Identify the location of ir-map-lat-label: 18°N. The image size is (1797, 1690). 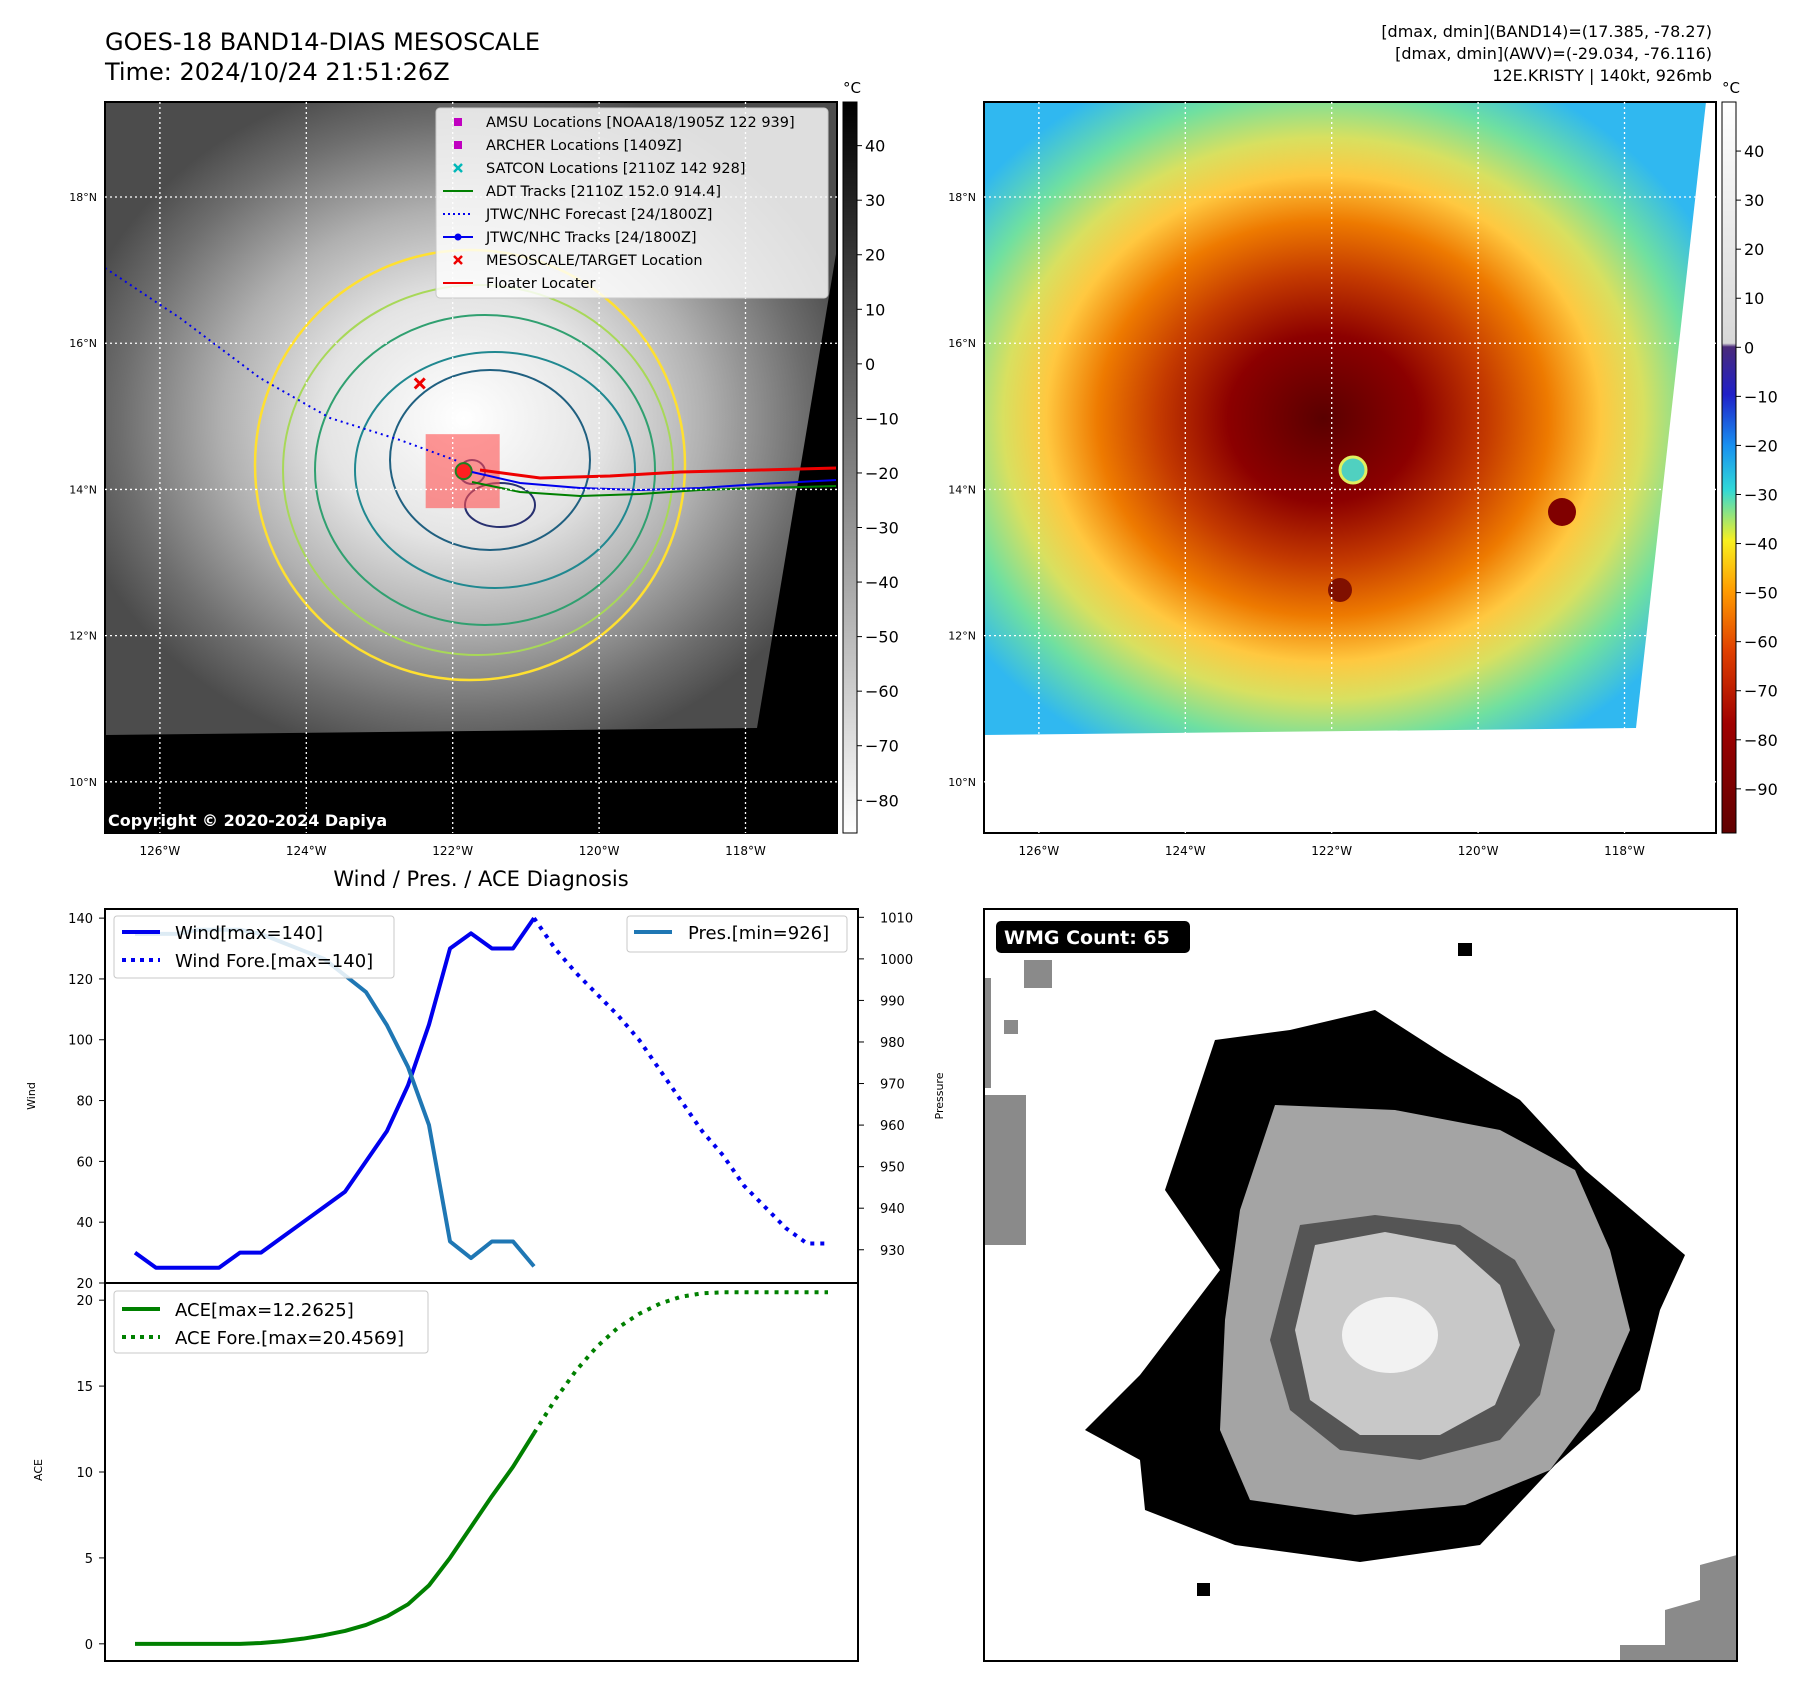
(83, 197).